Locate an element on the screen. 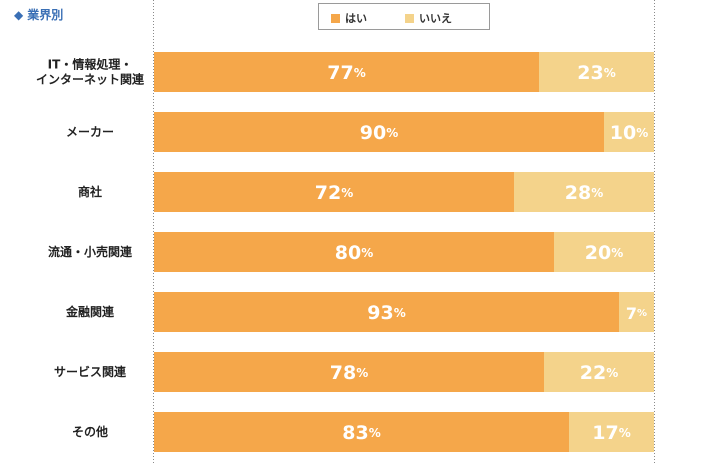 The width and height of the screenshot is (718, 464). legend-item-no: いいえ is located at coordinates (428, 18).